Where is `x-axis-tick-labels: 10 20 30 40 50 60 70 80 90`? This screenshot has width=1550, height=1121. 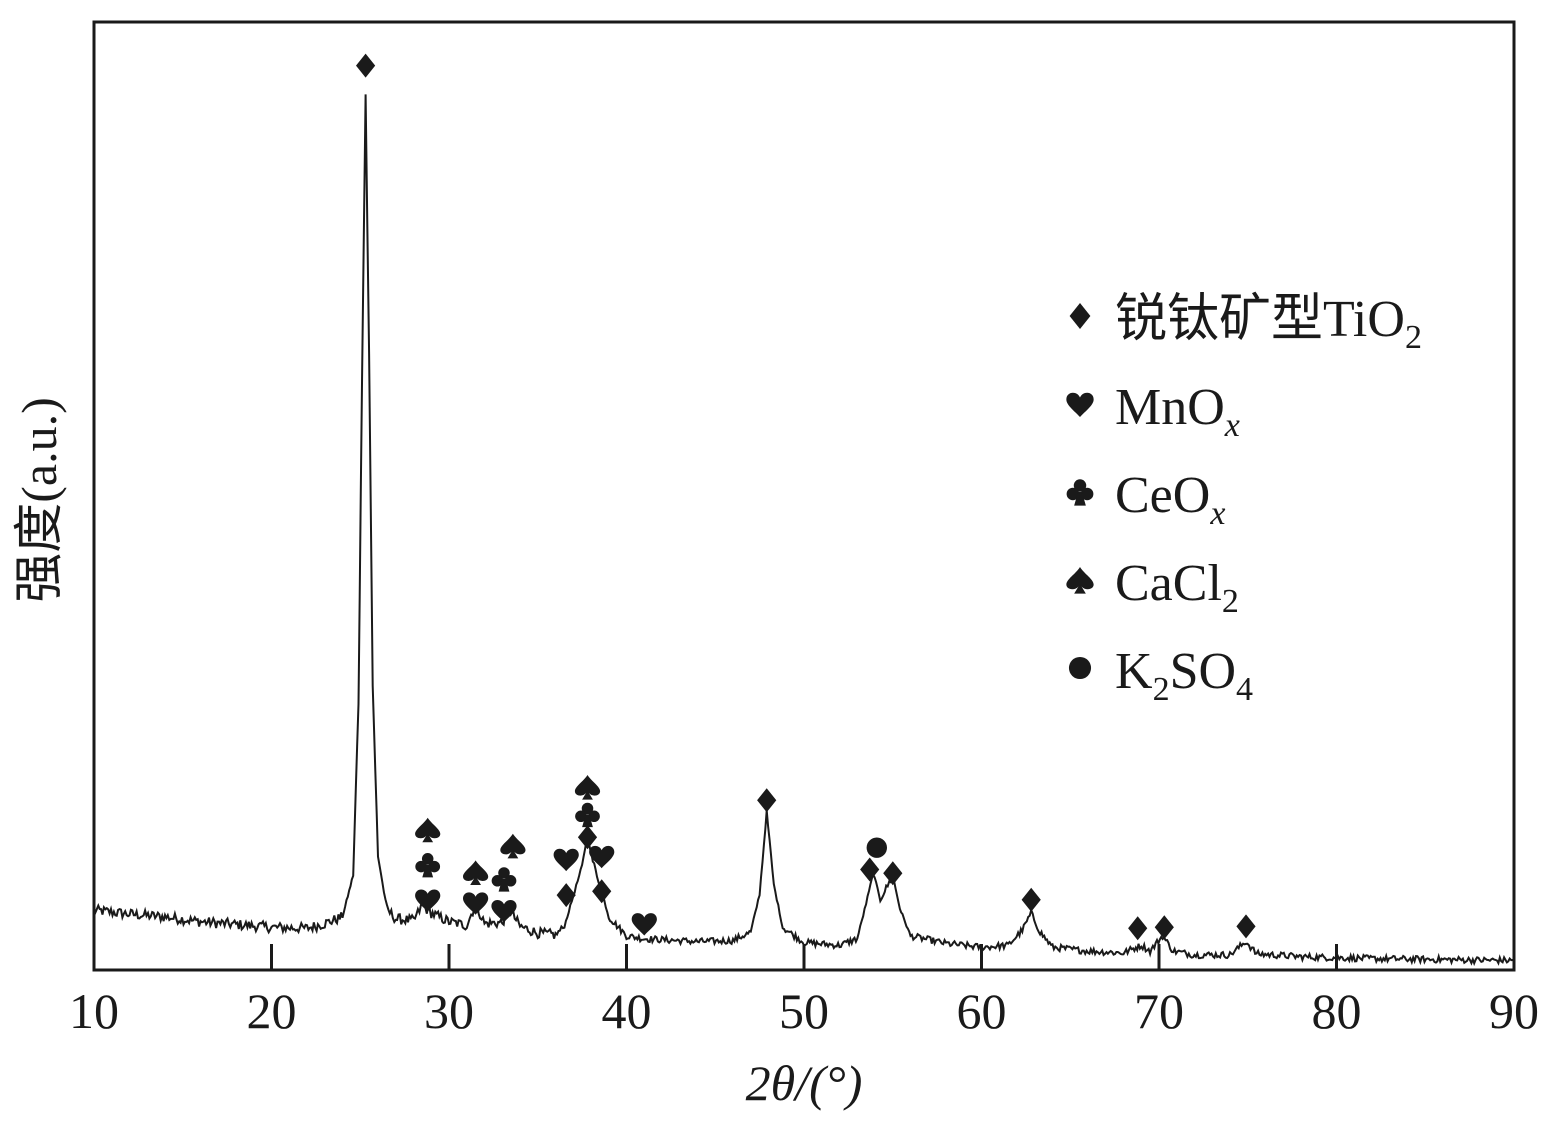 x-axis-tick-labels: 10 20 30 40 50 60 70 80 90 is located at coordinates (804, 1011).